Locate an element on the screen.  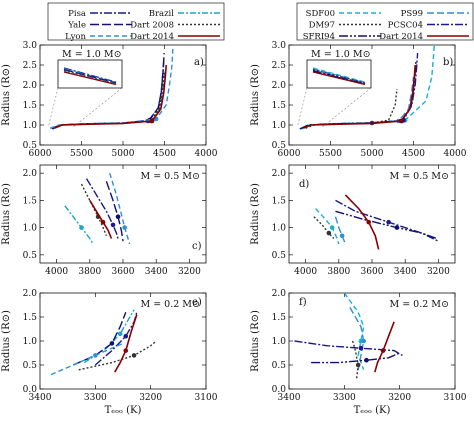
series-point-brazil is located at coordinates (81, 227).